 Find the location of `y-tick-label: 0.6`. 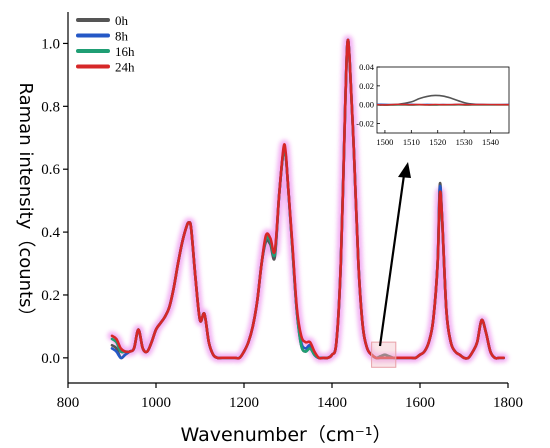

y-tick-label: 0.6 is located at coordinates (50, 170).